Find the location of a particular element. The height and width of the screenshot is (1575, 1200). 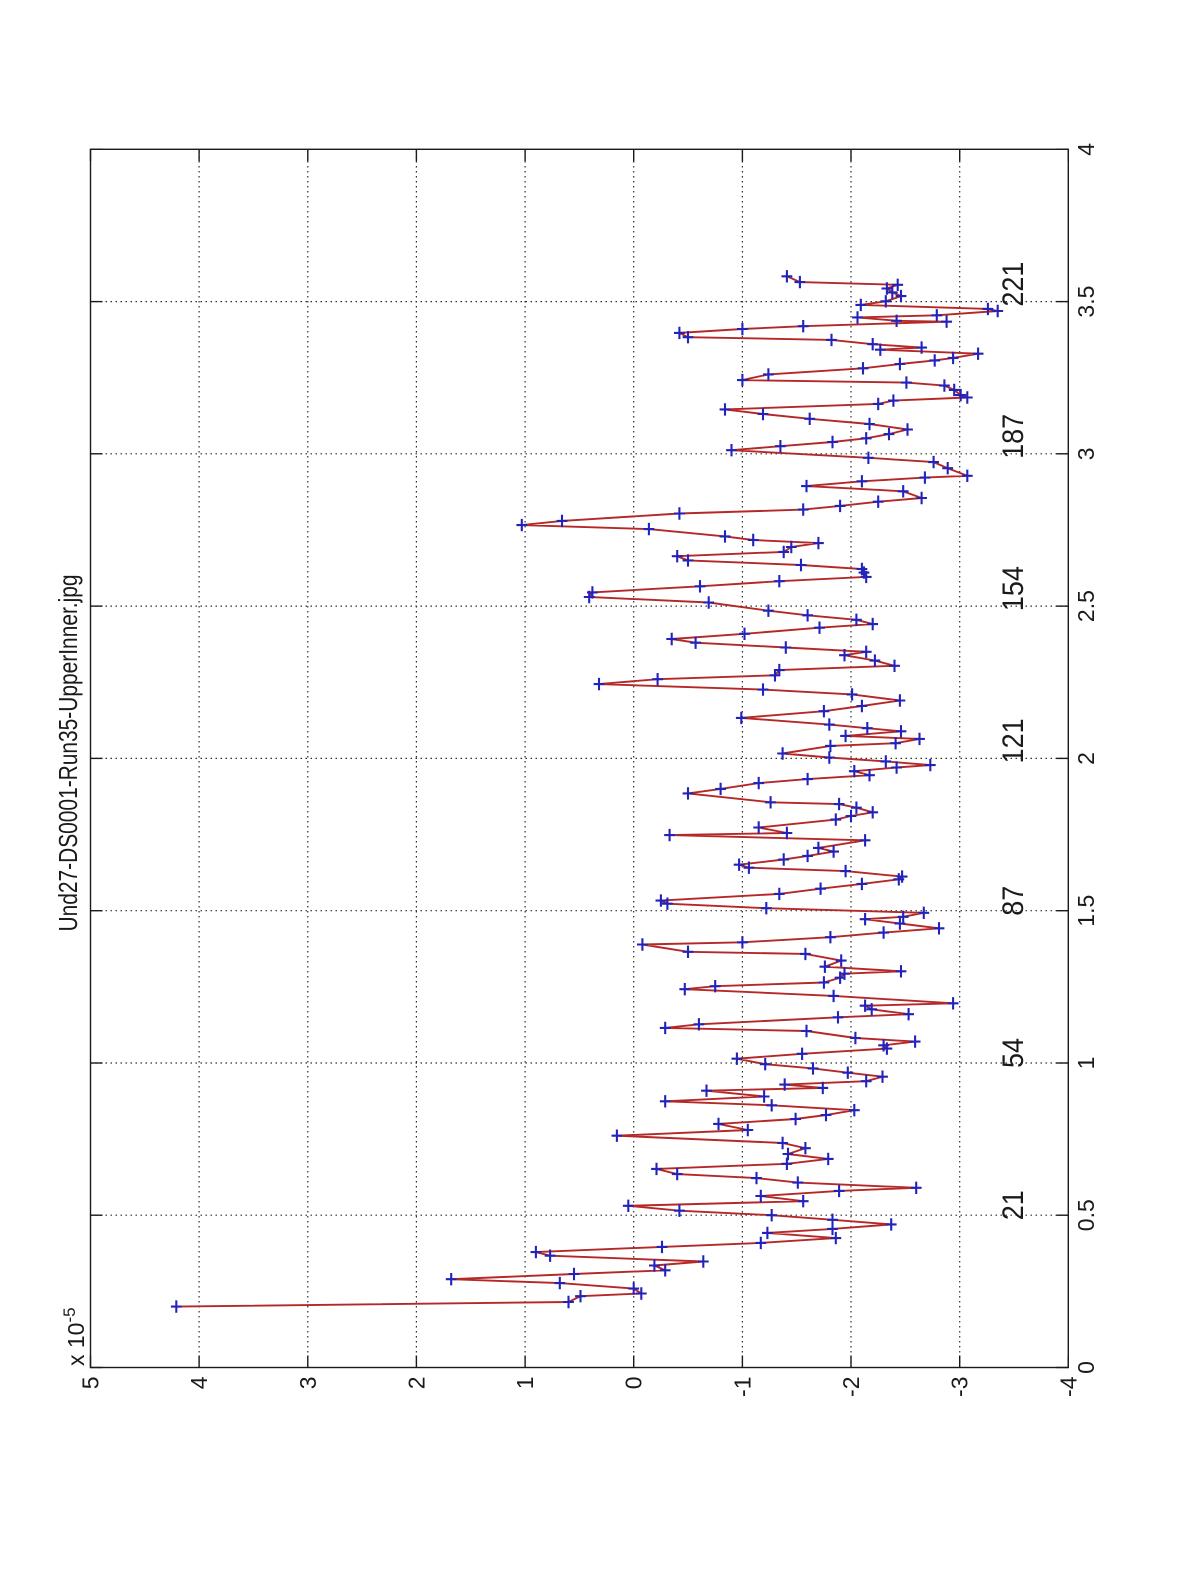

svg-text: 154 is located at coordinates (1013, 588).